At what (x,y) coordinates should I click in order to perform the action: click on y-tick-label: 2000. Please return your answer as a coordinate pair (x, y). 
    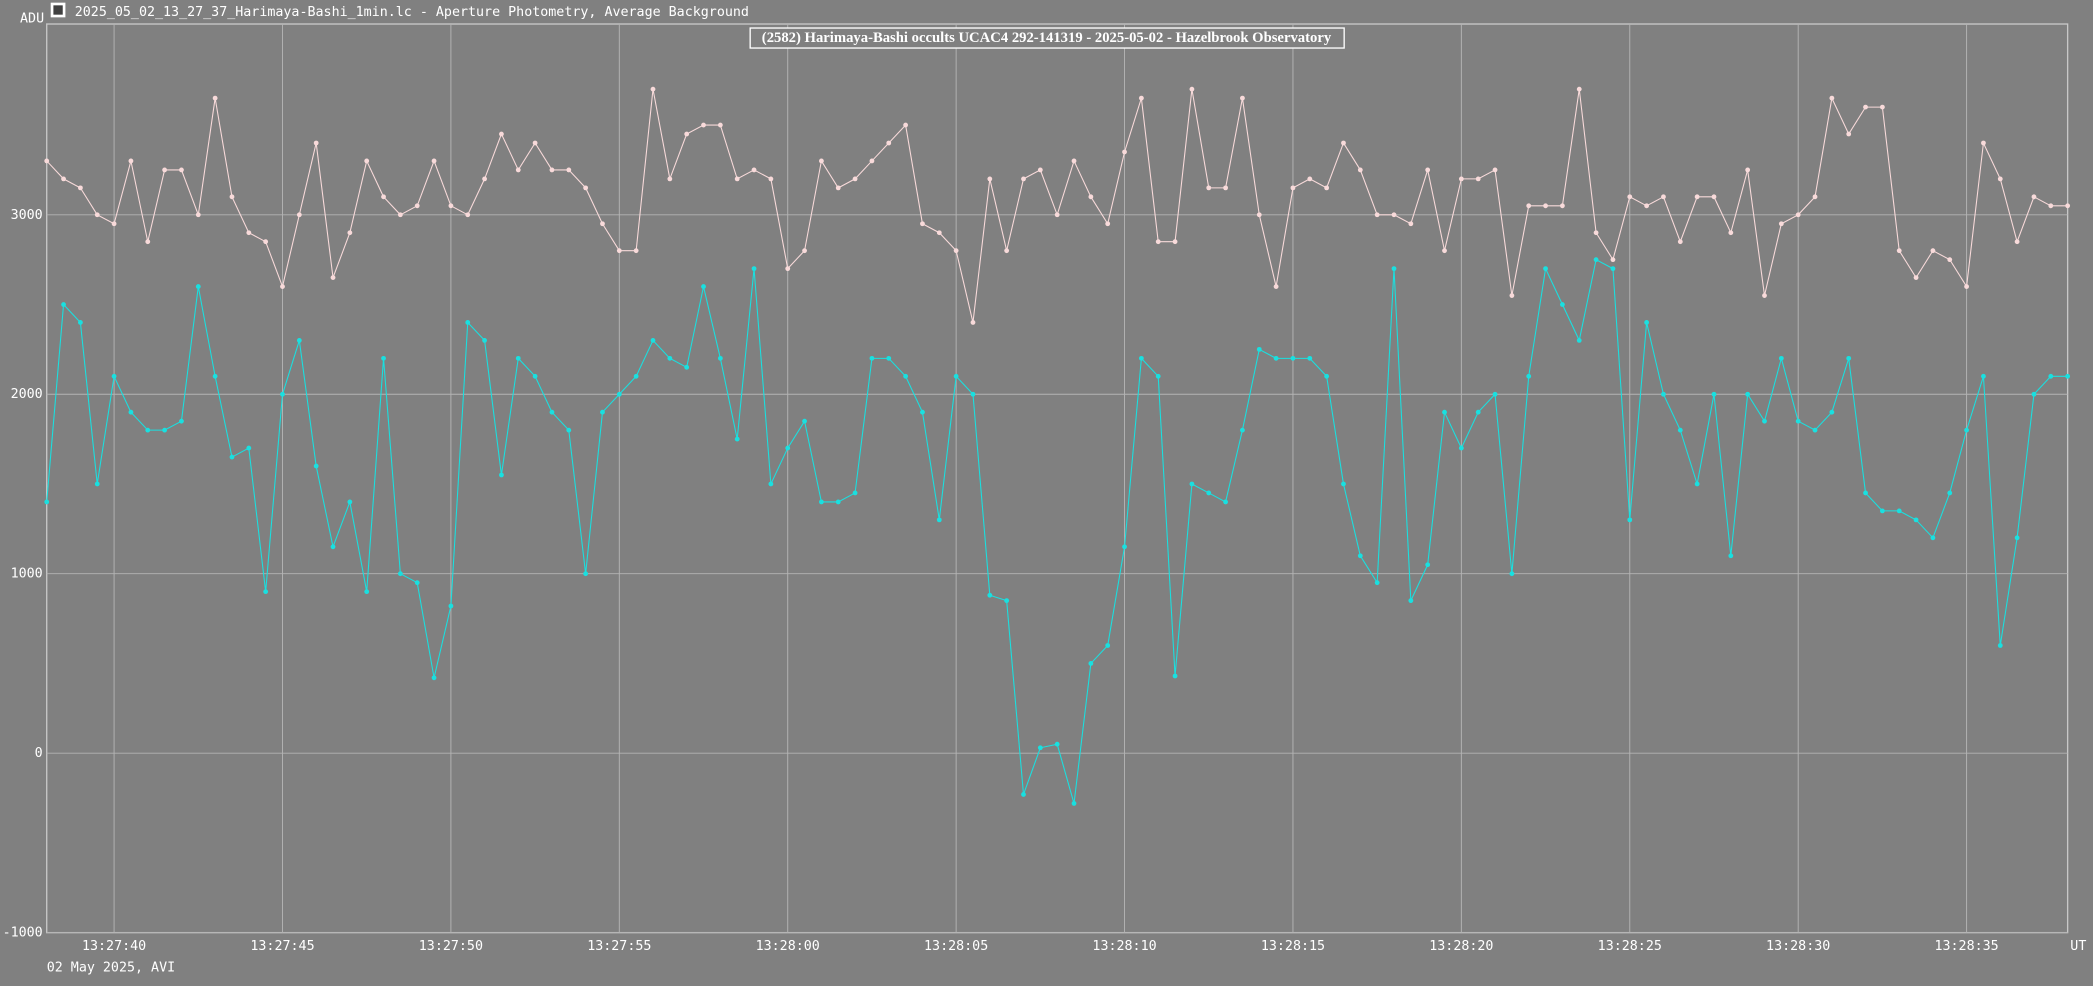
    Looking at the image, I should click on (27, 394).